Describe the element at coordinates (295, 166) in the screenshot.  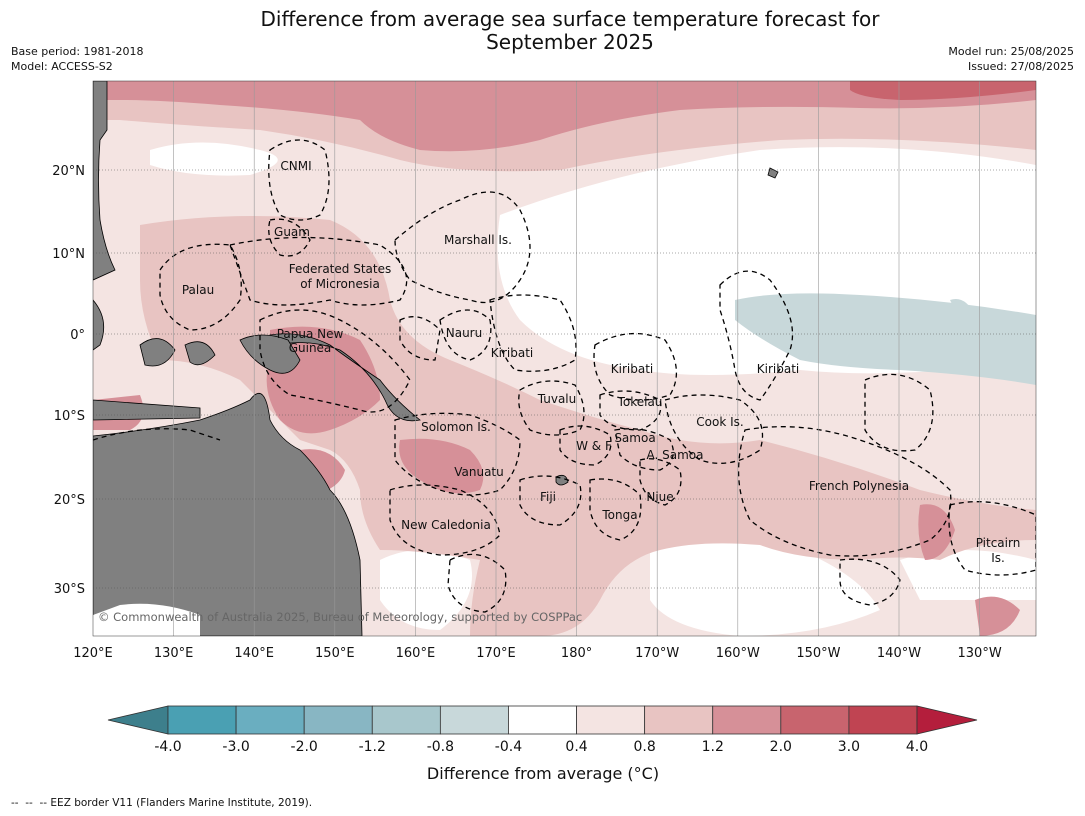
I see `region-label: CNMI` at that location.